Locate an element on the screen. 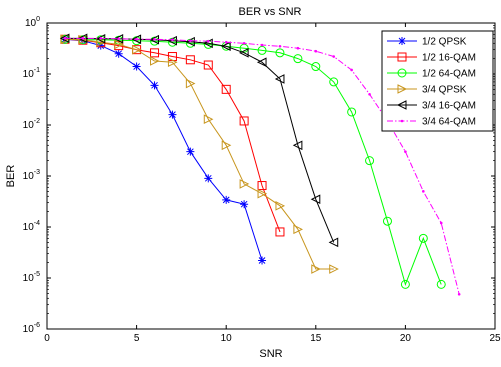 The width and height of the screenshot is (501, 367). y-axis-title: BER is located at coordinates (11, 176).